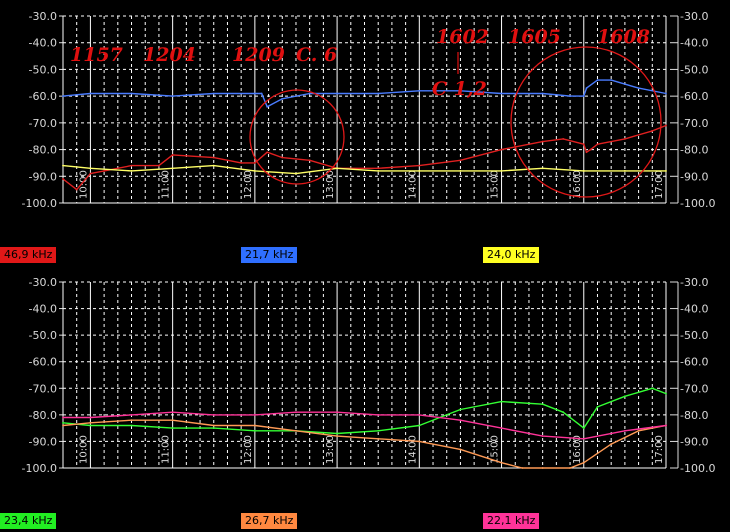 The height and width of the screenshot is (532, 730). What do you see at coordinates (43, 335) in the screenshot?
I see `y-tick-label-left: -50.0` at bounding box center [43, 335].